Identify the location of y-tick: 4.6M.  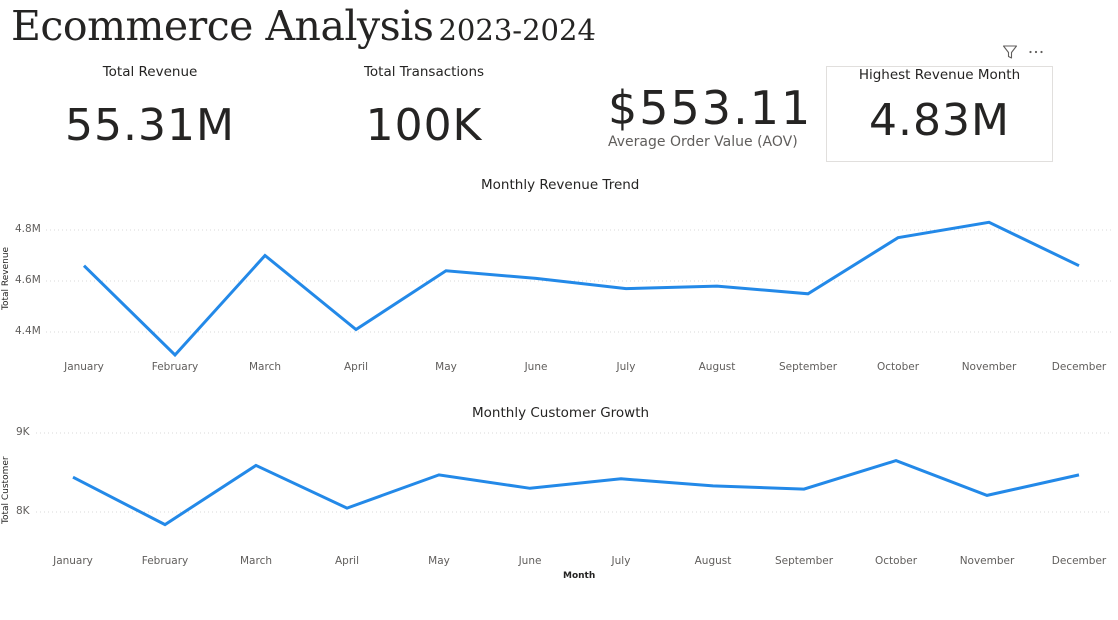
(28, 280).